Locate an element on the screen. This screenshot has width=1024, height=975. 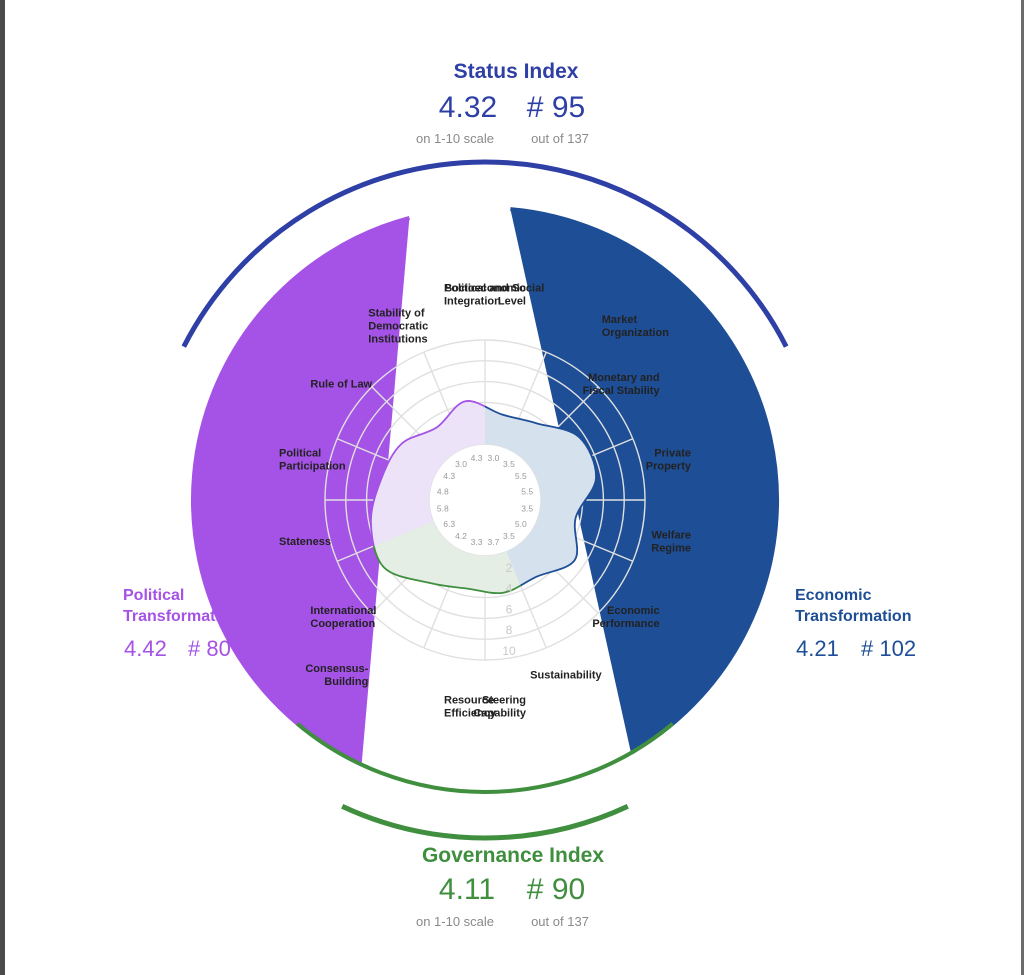
economic-outline is located at coordinates (541, 497).